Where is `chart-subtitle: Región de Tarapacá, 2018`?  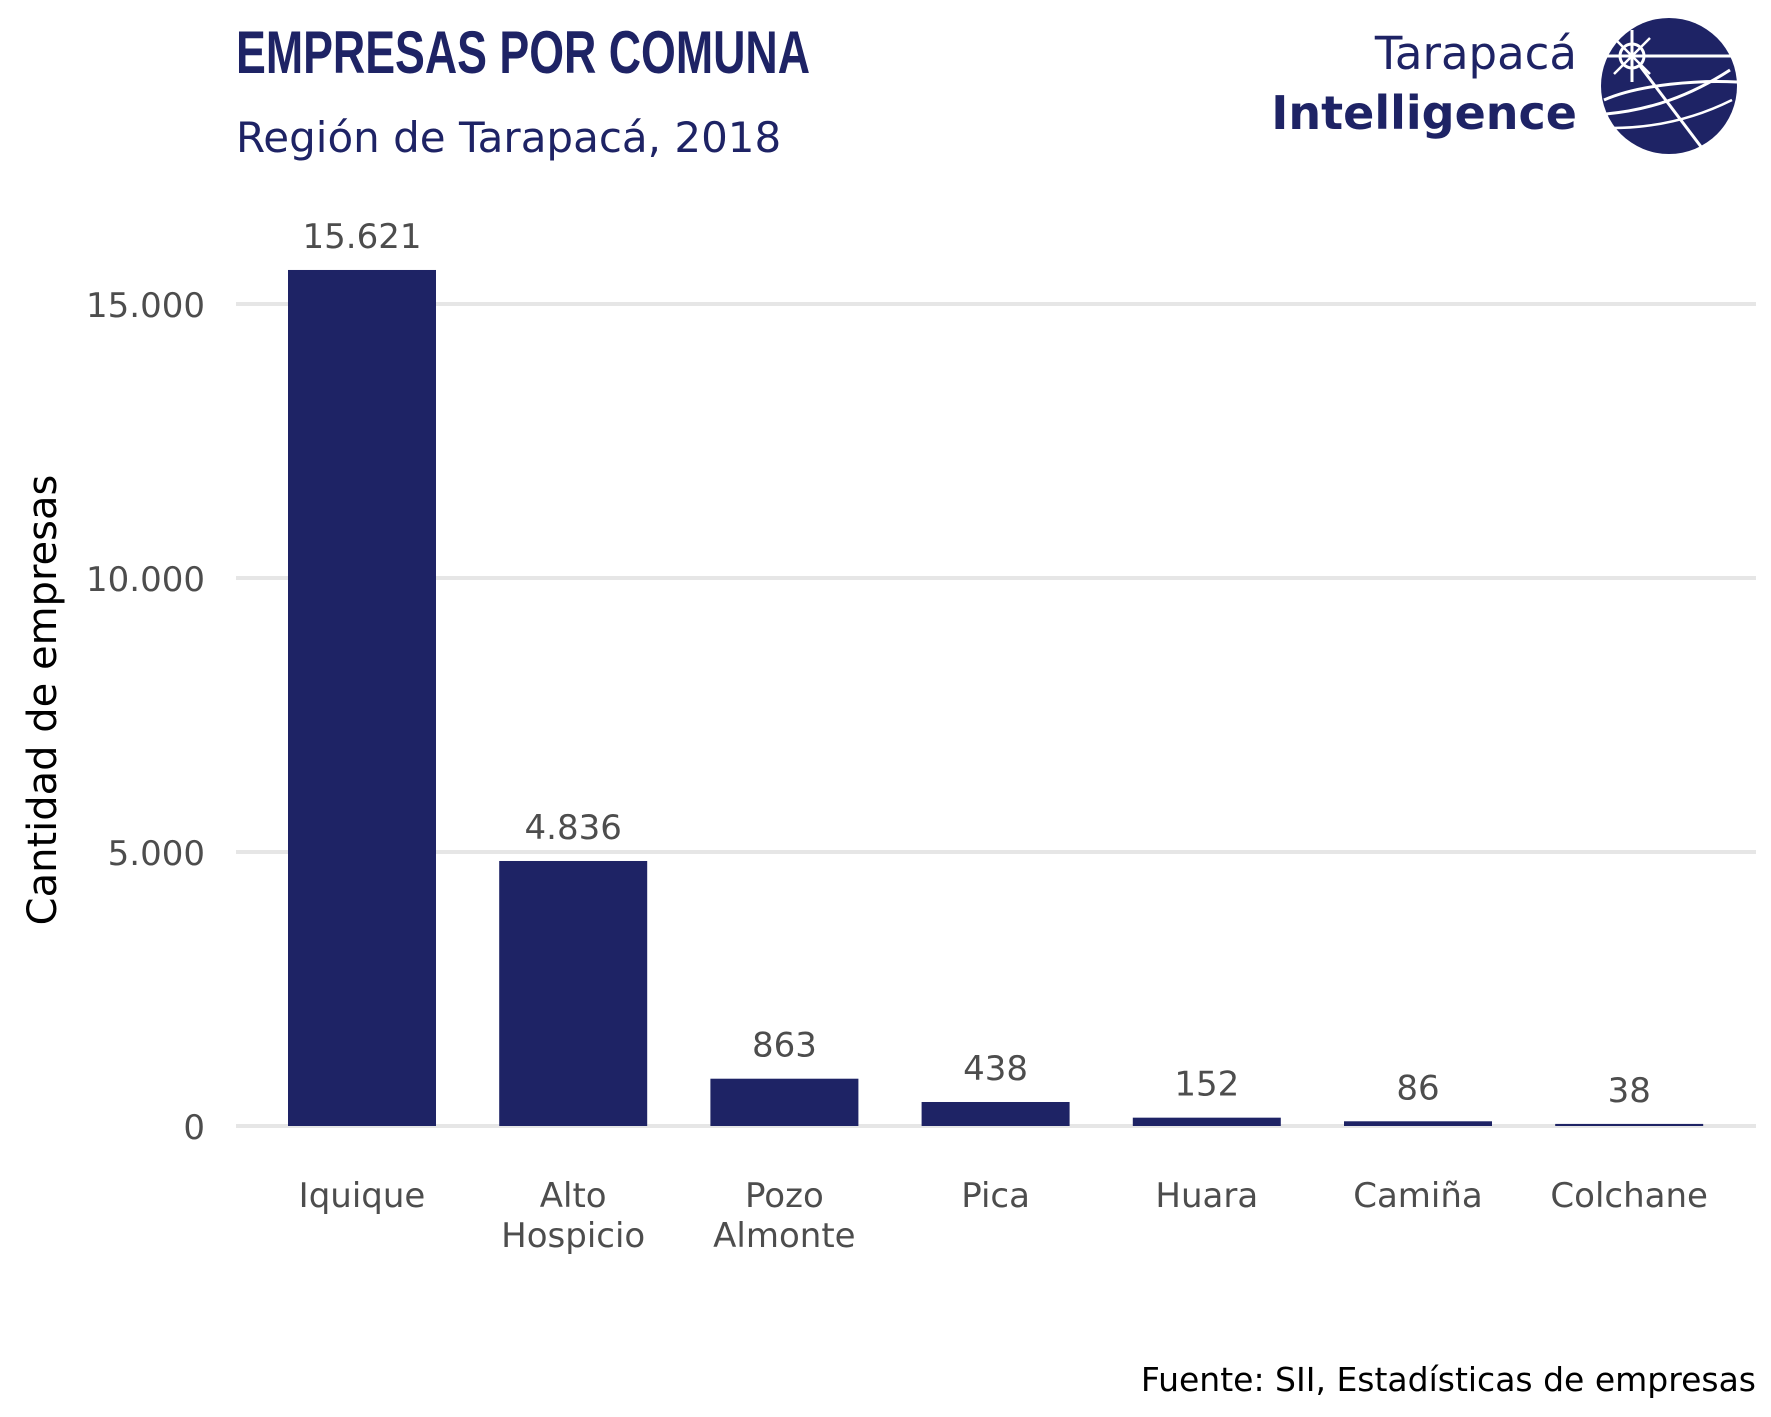 chart-subtitle: Región de Tarapacá, 2018 is located at coordinates (508, 137).